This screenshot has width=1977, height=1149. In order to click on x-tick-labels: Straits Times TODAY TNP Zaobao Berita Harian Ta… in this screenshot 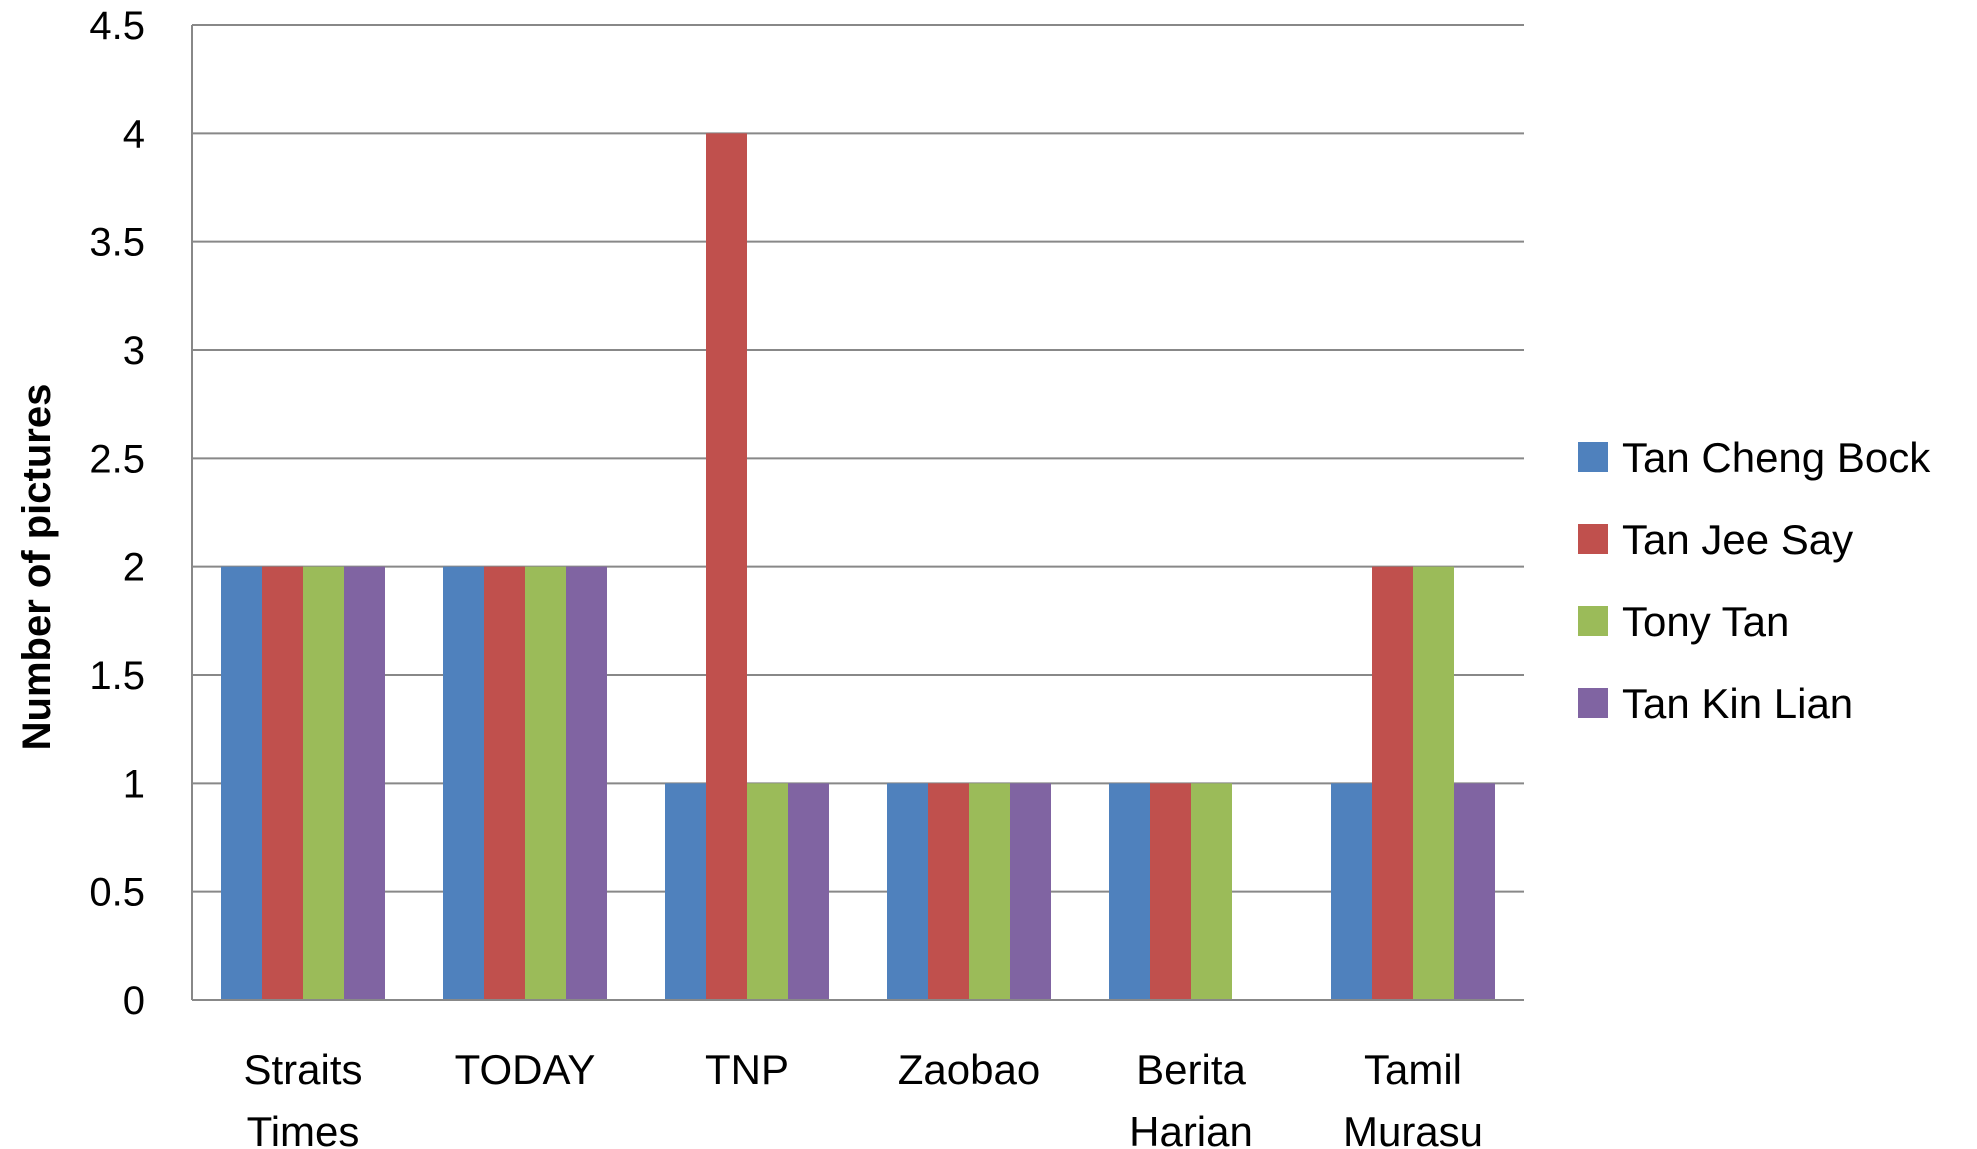, I will do `click(863, 1097)`.